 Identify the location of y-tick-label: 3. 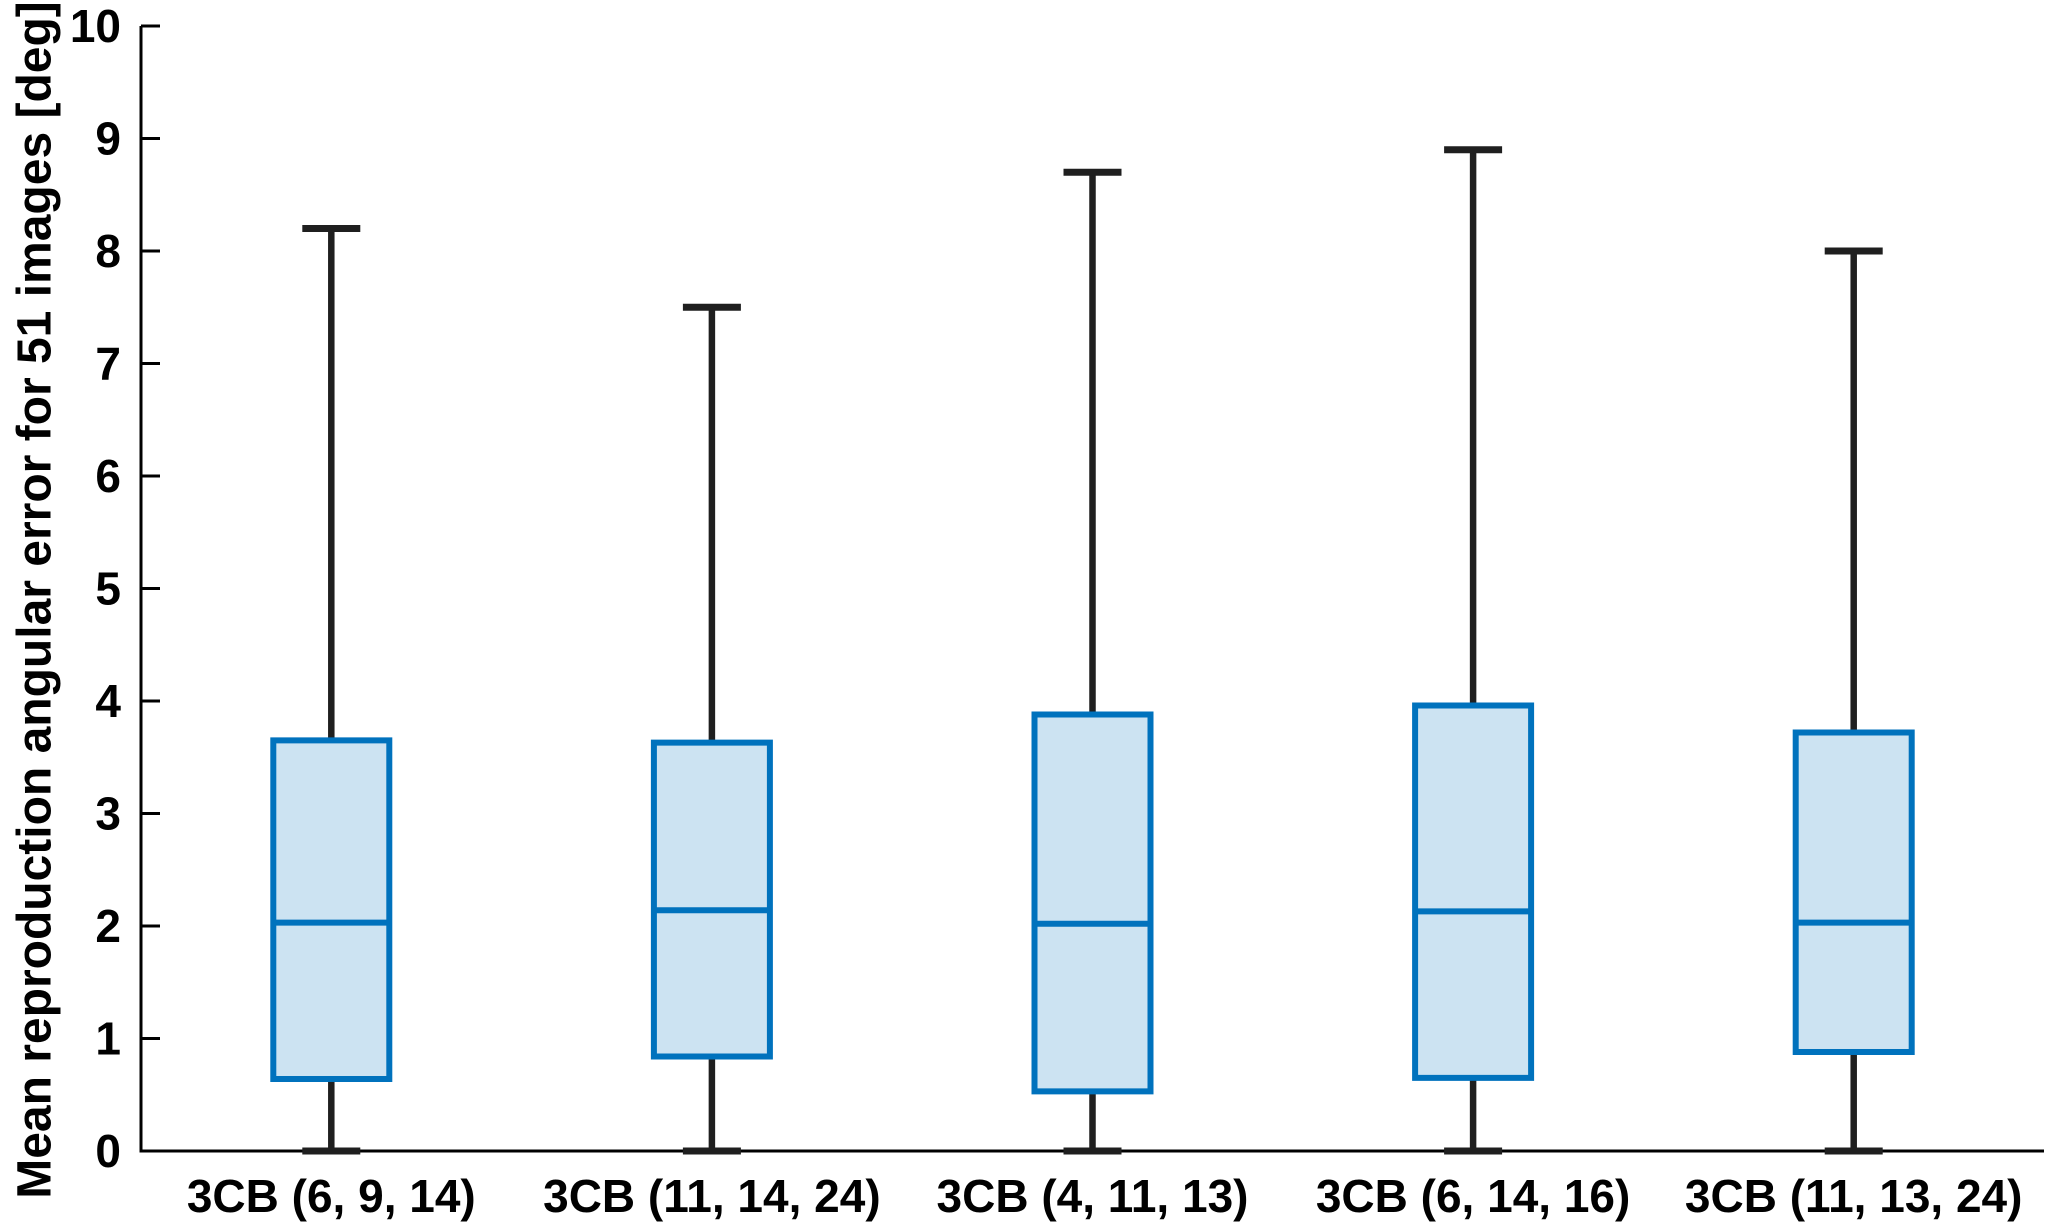
(108, 814).